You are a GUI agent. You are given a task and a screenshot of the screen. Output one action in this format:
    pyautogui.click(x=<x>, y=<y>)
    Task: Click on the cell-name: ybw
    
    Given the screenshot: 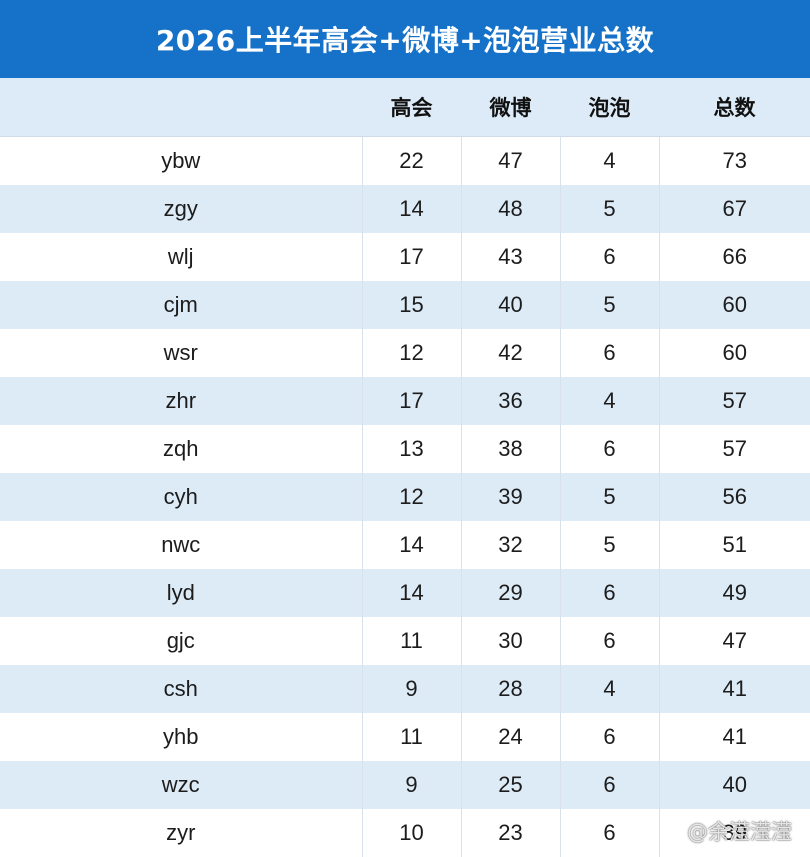 What is the action you would take?
    pyautogui.click(x=181, y=160)
    